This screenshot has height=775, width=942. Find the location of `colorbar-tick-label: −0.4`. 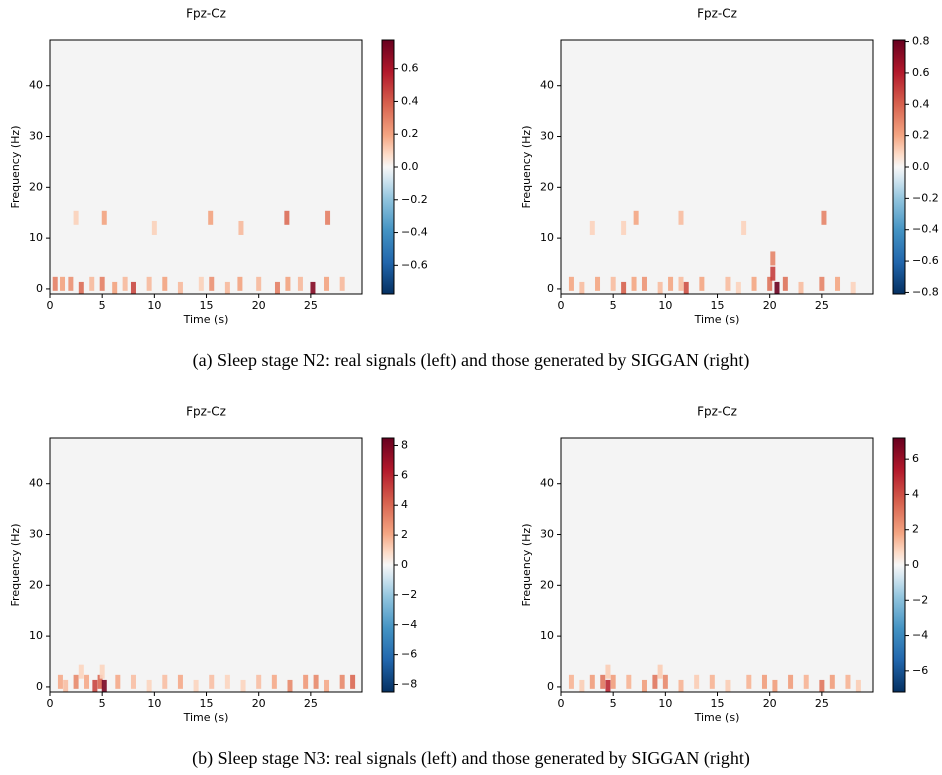

colorbar-tick-label: −0.4 is located at coordinates (414, 232).